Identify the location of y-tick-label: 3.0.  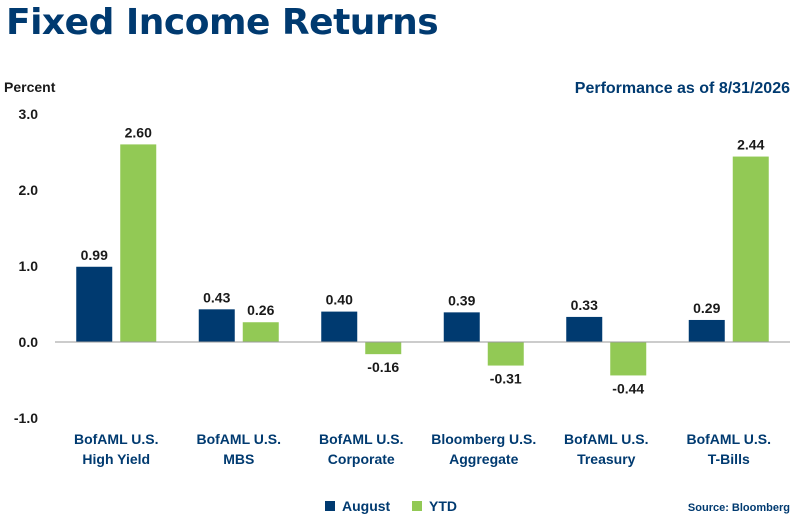
(29, 114).